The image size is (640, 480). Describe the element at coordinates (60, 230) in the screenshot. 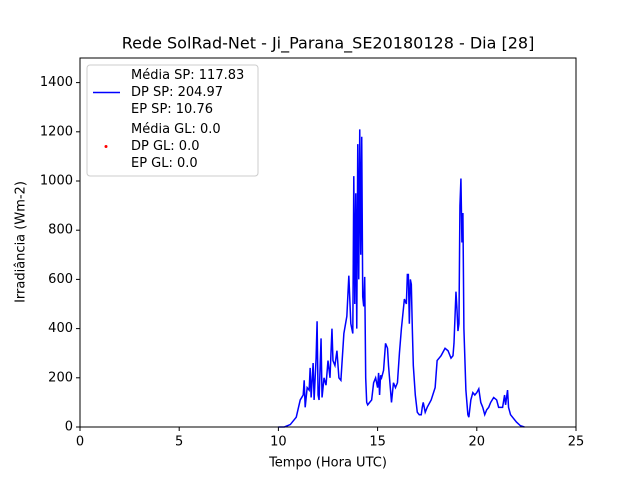

I see `y-tick-label: 800` at that location.